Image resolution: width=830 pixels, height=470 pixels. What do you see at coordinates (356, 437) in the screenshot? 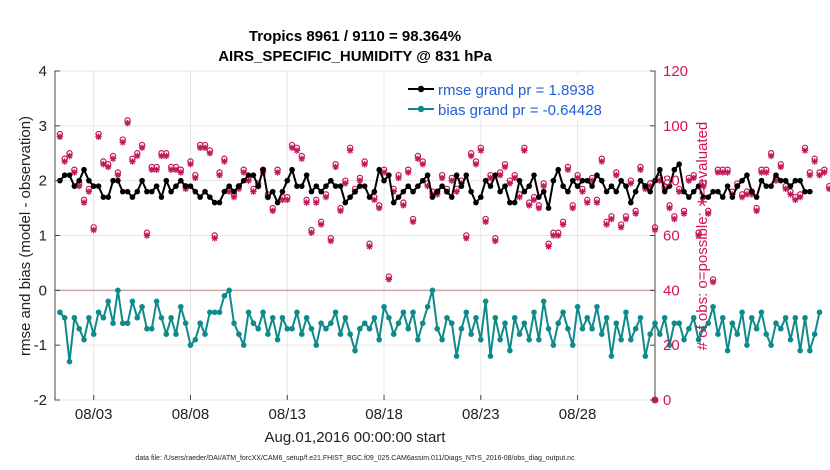
I see `x-axis-label: Aug.01,2016 00:00:00 start` at bounding box center [356, 437].